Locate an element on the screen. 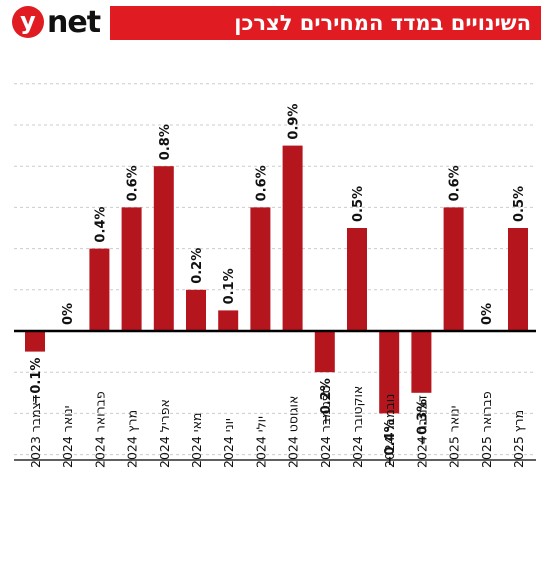 This screenshot has height=563, width=547. x-tick-label: יולי 2024 is located at coordinates (260, 442).